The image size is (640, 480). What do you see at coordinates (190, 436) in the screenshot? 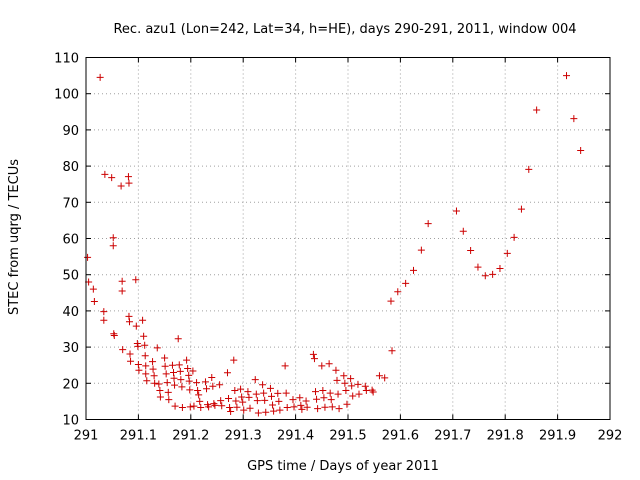
I see `x-tick-label: 291.2` at bounding box center [190, 436].